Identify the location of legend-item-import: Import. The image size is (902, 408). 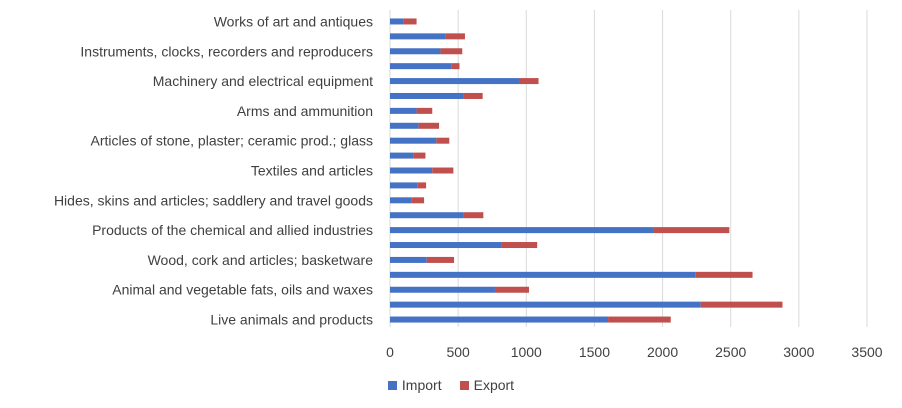
(414, 385).